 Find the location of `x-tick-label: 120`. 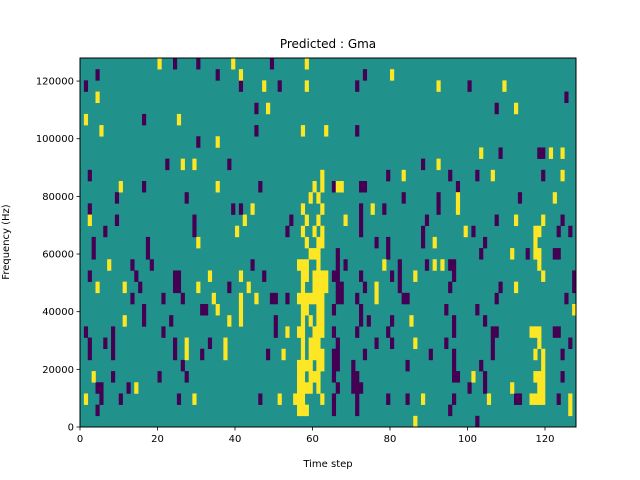

x-tick-label: 120 is located at coordinates (544, 439).